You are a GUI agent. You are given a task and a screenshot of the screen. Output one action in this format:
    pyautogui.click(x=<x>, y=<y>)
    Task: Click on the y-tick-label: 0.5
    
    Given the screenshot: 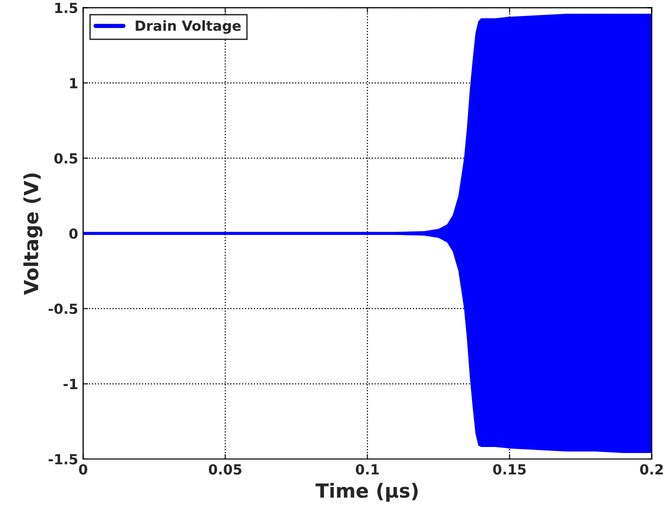 What is the action you would take?
    pyautogui.click(x=66, y=158)
    